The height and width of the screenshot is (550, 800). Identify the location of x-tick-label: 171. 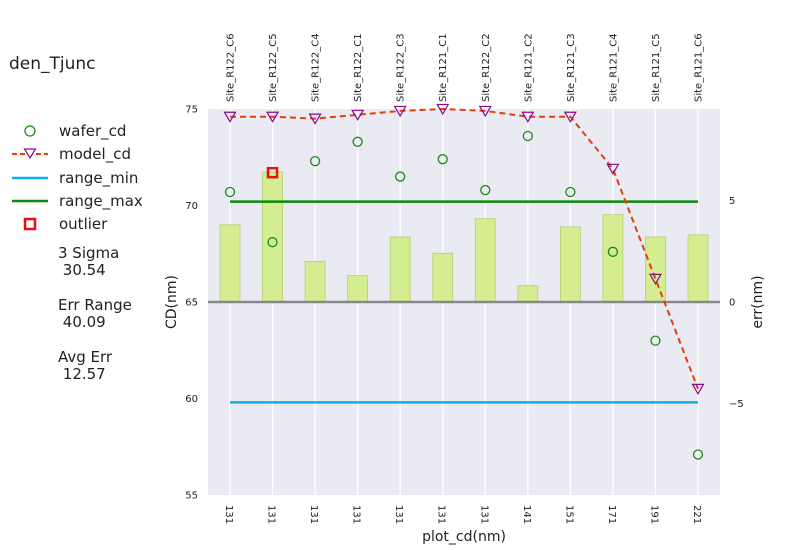
(611, 514).